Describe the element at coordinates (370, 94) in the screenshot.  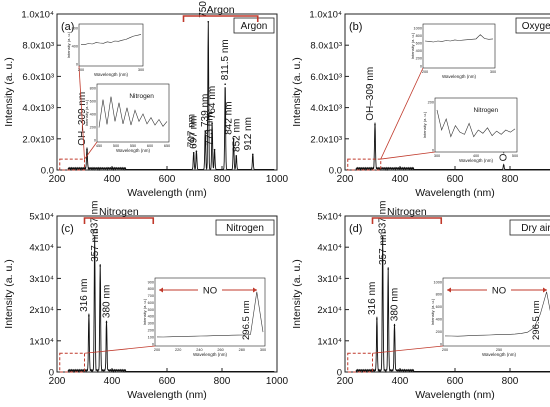
I see `peak-label: OH–309 nm` at that location.